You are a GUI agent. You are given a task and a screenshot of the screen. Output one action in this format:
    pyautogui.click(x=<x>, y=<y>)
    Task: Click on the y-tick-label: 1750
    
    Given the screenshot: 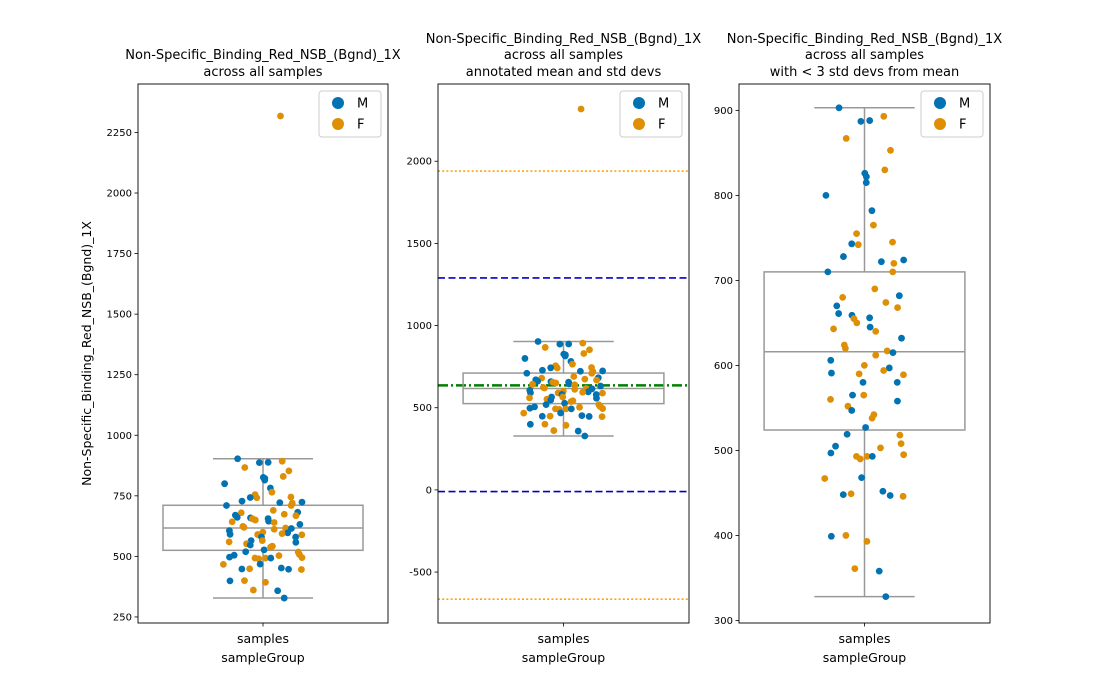 What is the action you would take?
    pyautogui.click(x=119, y=254)
    